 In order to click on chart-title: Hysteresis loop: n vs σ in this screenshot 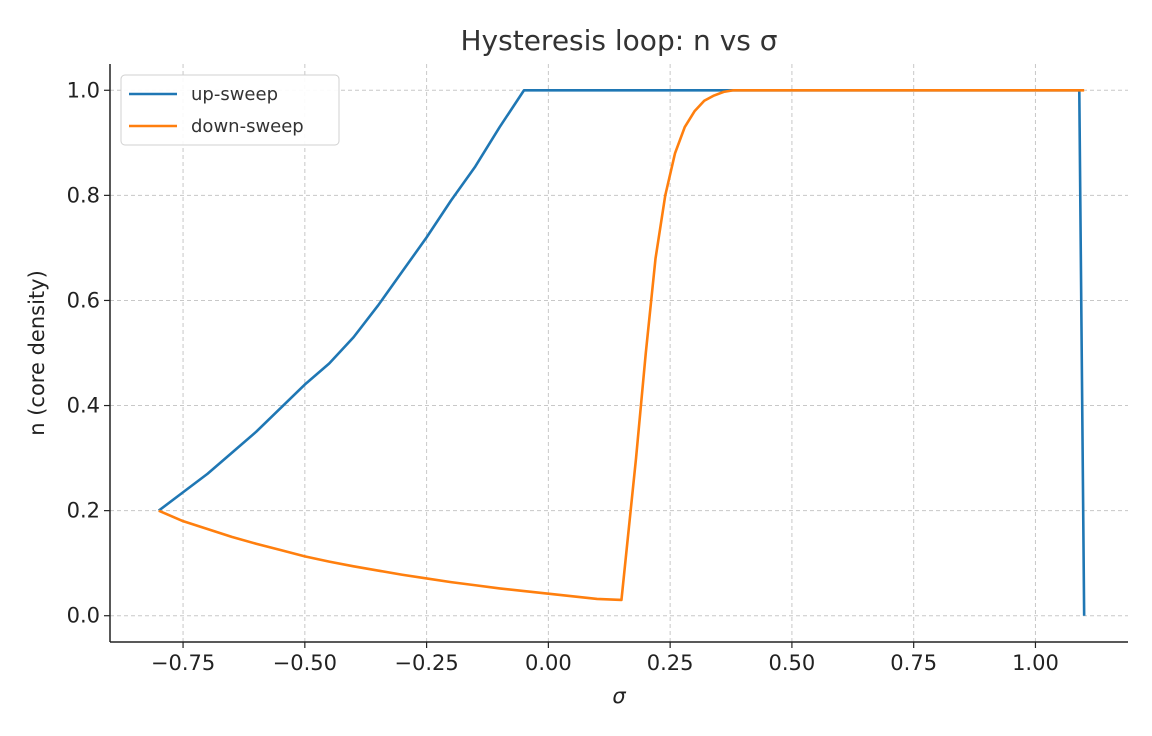, I will do `click(619, 40)`.